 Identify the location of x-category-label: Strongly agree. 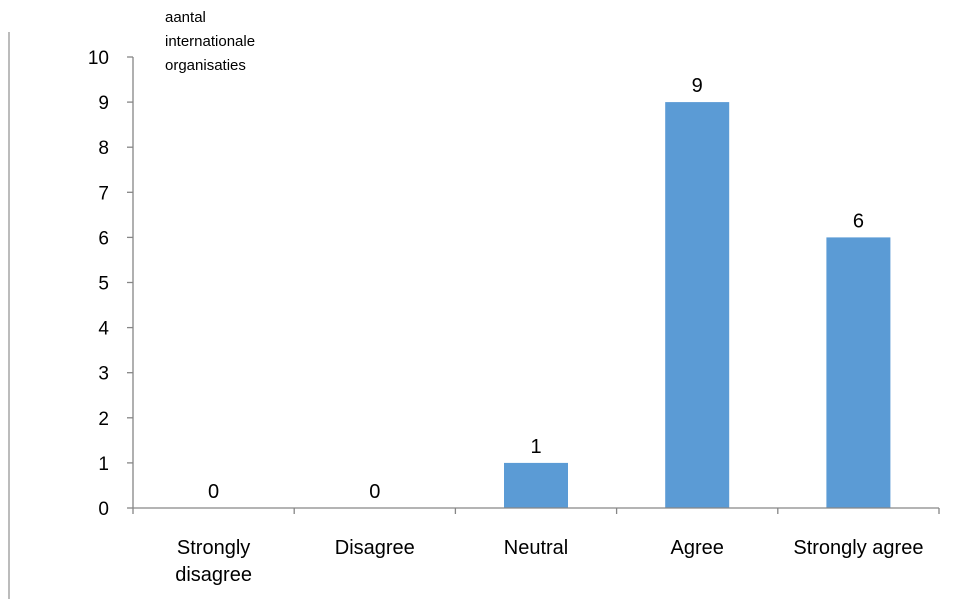
(858, 548).